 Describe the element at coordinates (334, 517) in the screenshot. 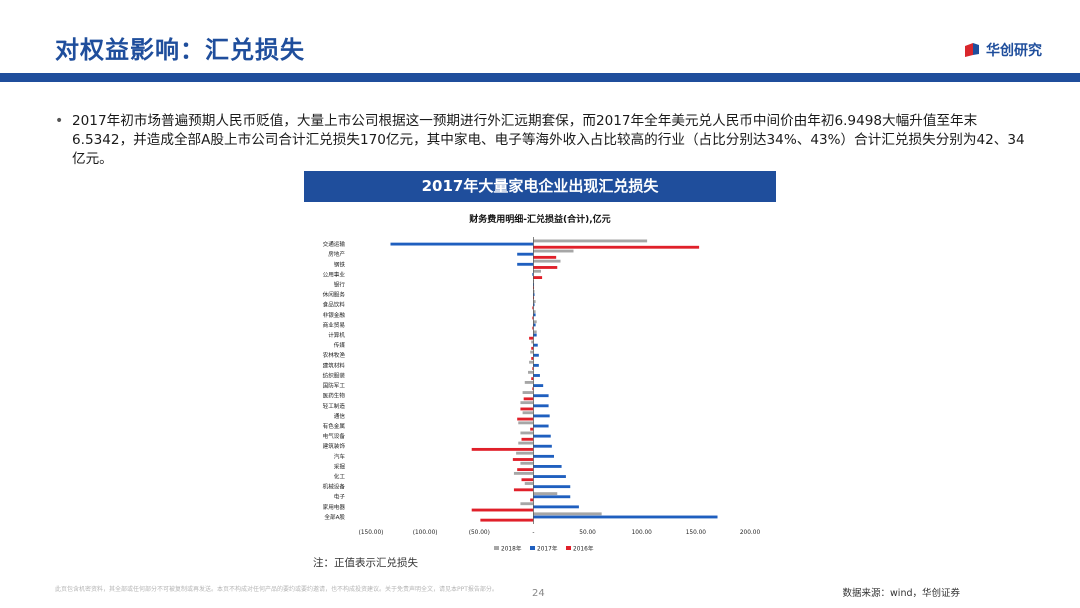

I see `category-label: 全部A股` at that location.